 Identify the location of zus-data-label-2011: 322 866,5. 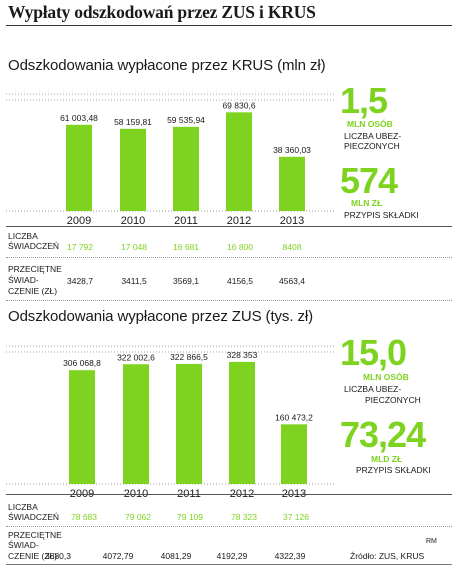
(189, 357).